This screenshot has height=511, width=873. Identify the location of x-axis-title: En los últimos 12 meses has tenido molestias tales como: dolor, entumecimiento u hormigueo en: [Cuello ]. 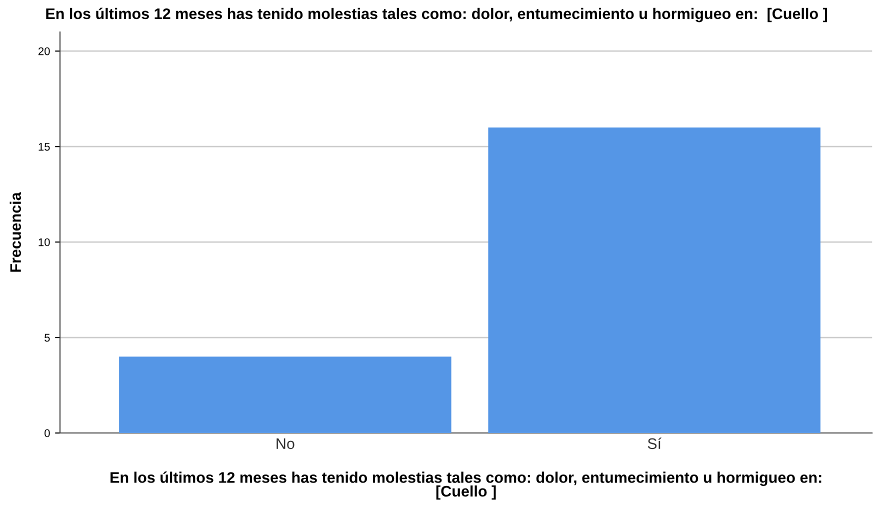
(466, 486).